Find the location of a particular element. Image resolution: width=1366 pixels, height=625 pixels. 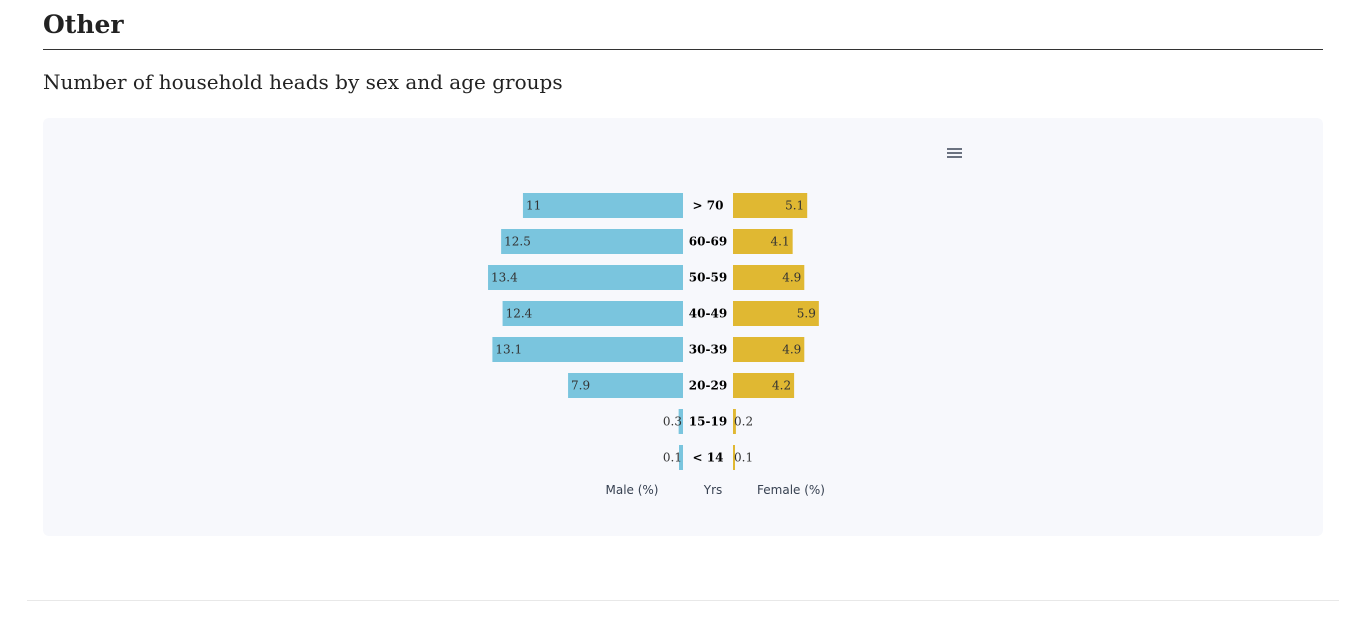

age-group-label: 15-19 is located at coordinates (708, 422).